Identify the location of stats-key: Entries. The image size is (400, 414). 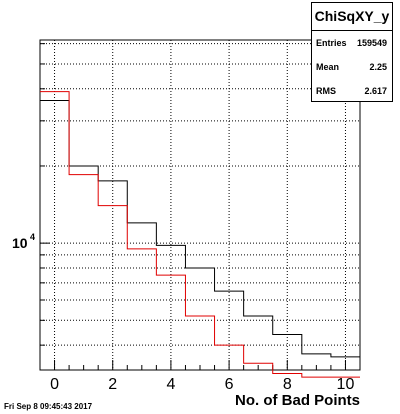
(331, 43).